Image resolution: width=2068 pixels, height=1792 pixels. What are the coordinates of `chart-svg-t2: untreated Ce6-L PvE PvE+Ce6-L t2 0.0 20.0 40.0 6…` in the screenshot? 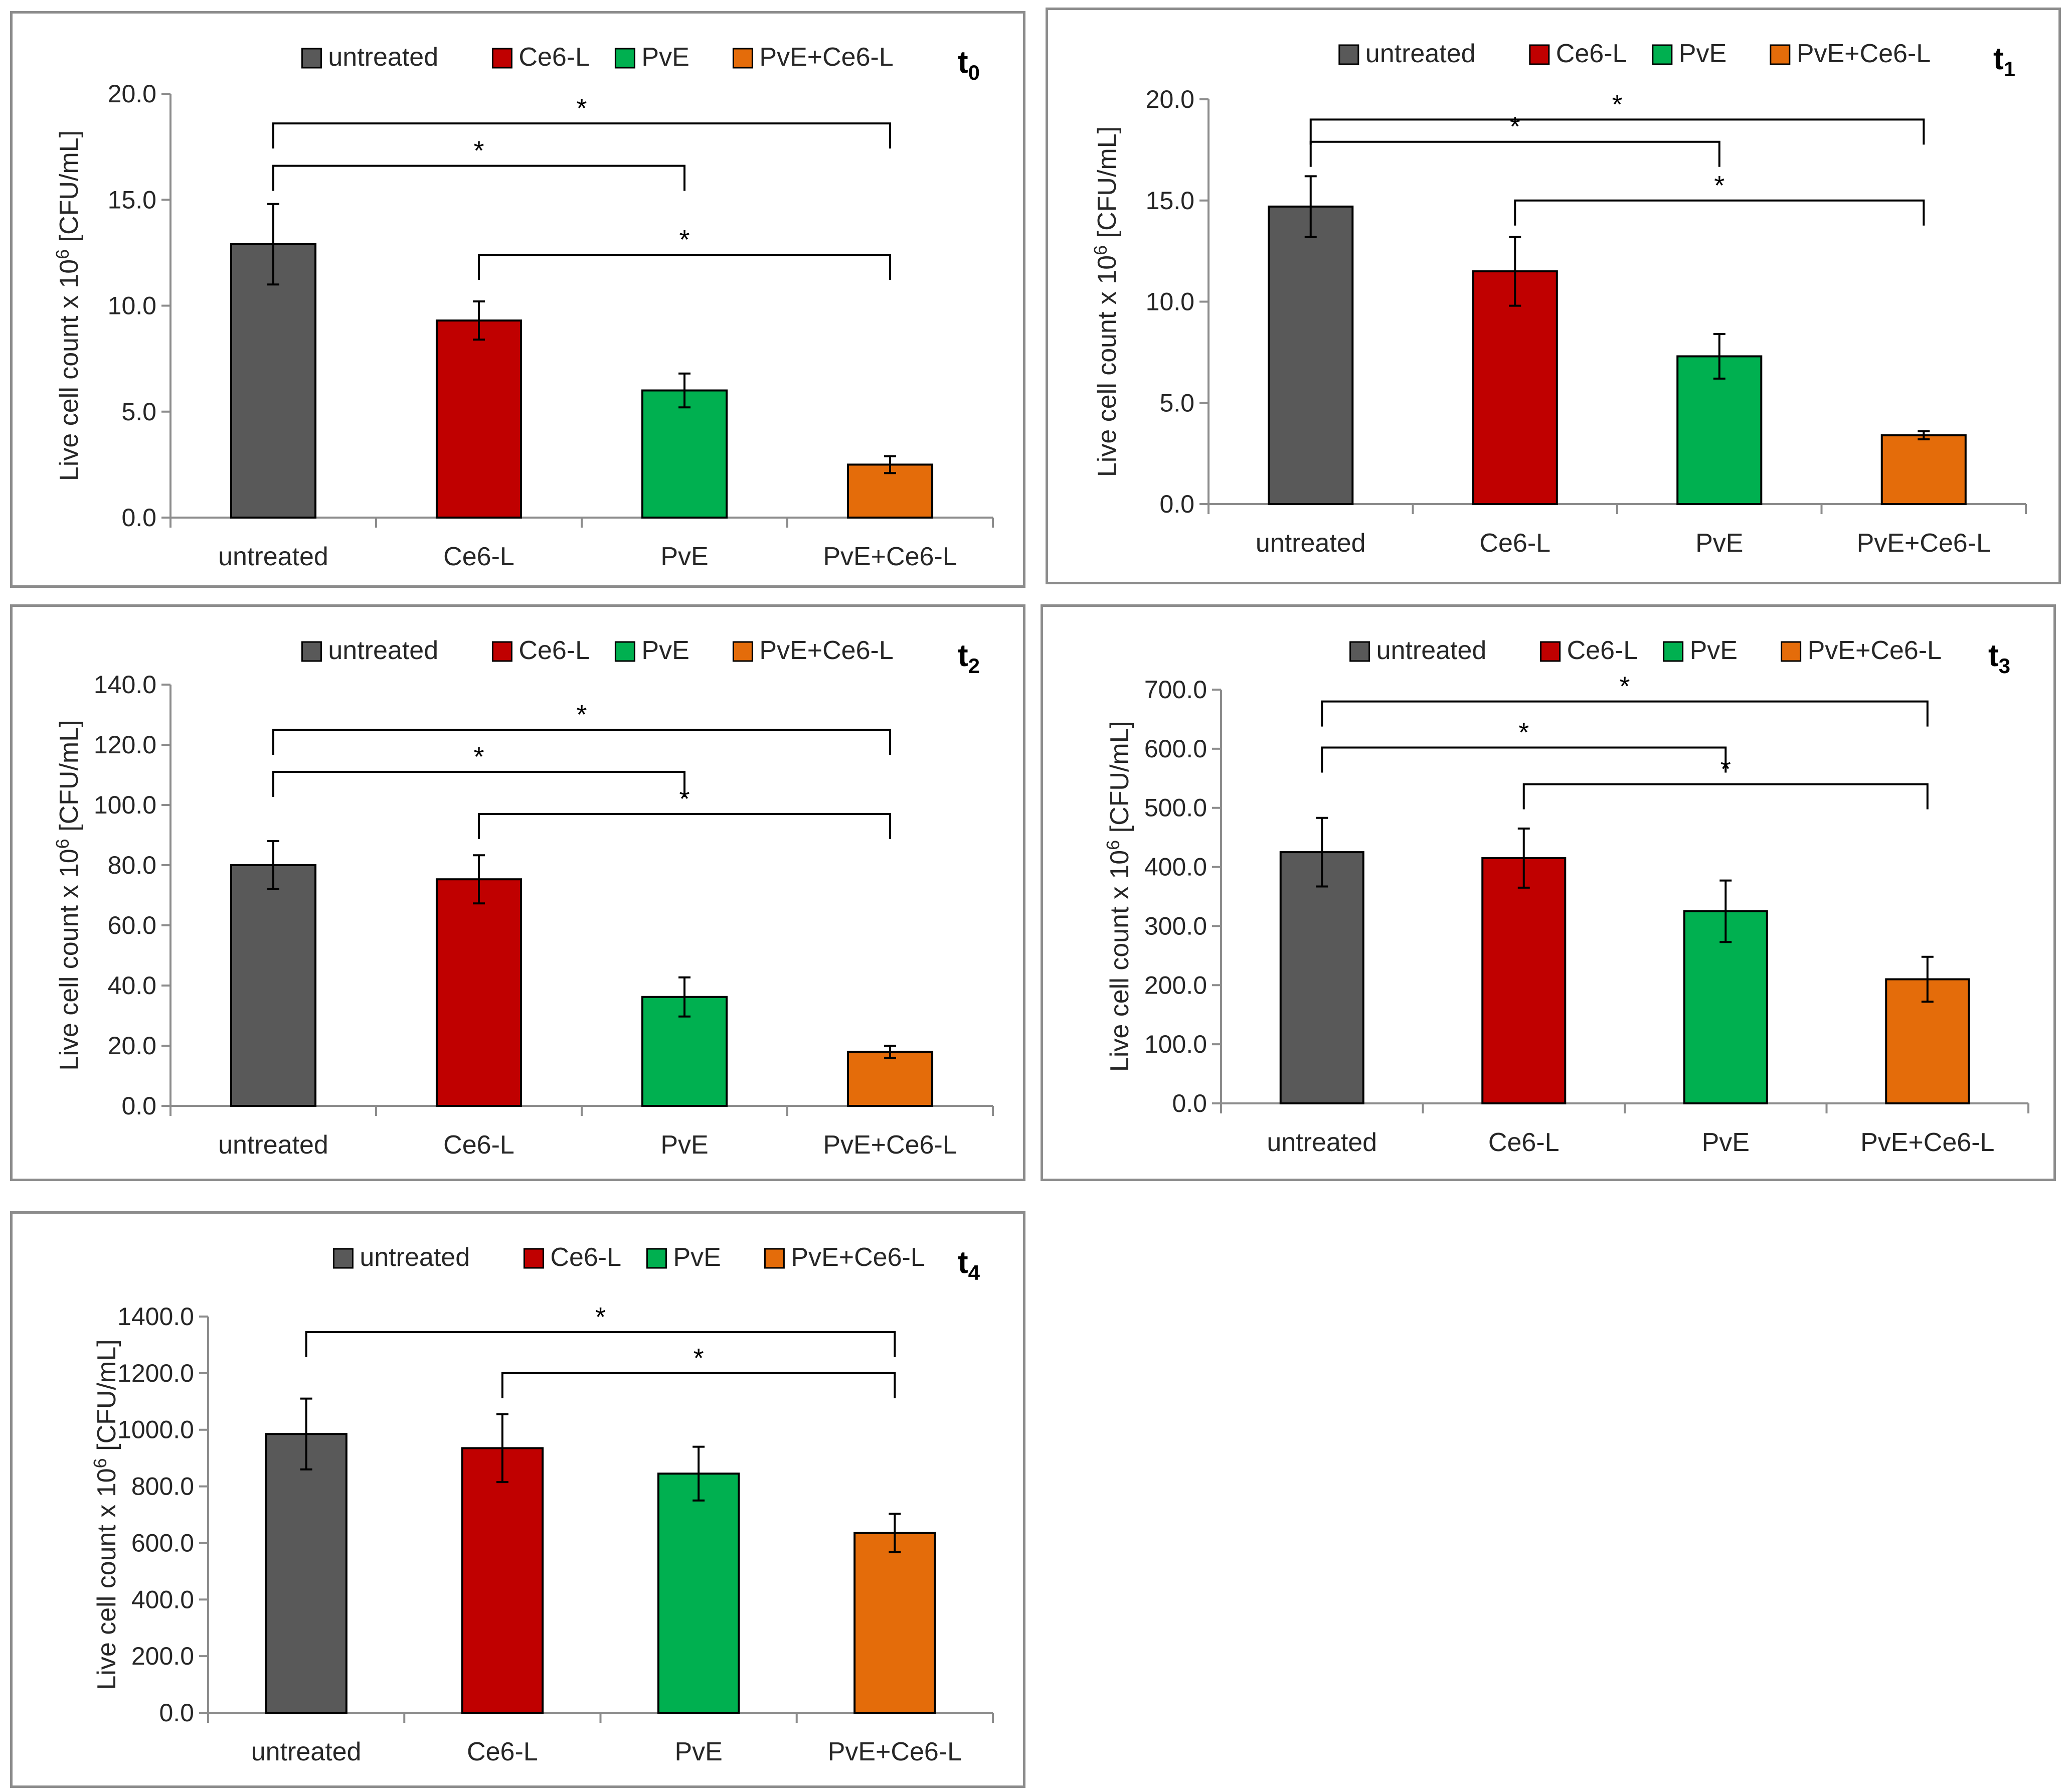 It's located at (523, 898).